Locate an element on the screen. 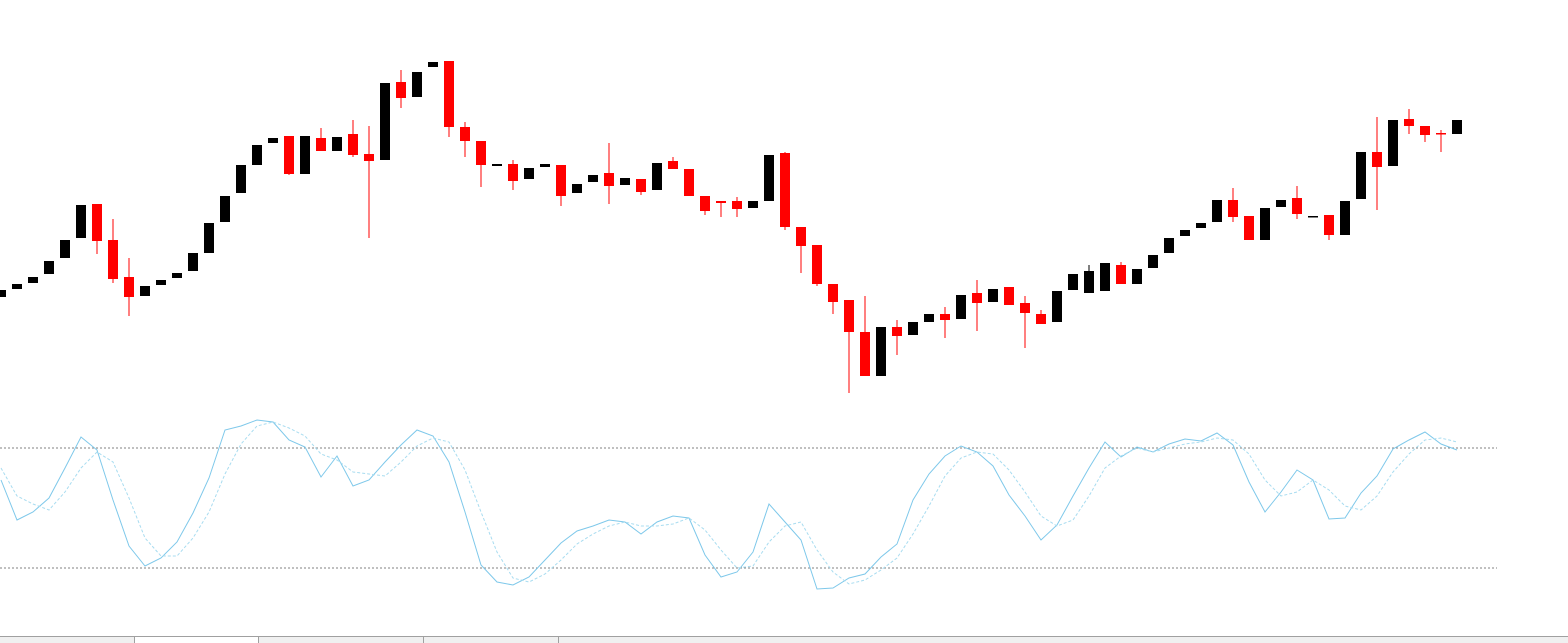 The height and width of the screenshot is (643, 1568). tab-bar is located at coordinates (784, 639).